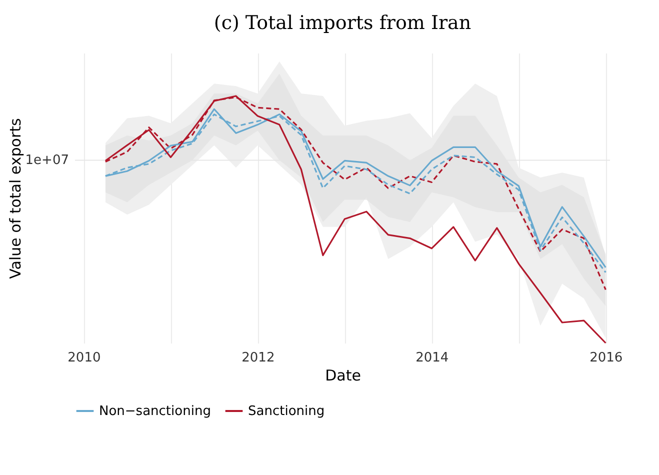 The height and width of the screenshot is (475, 659). What do you see at coordinates (47, 160) in the screenshot?
I see `ref-line-label: 1e+07` at bounding box center [47, 160].